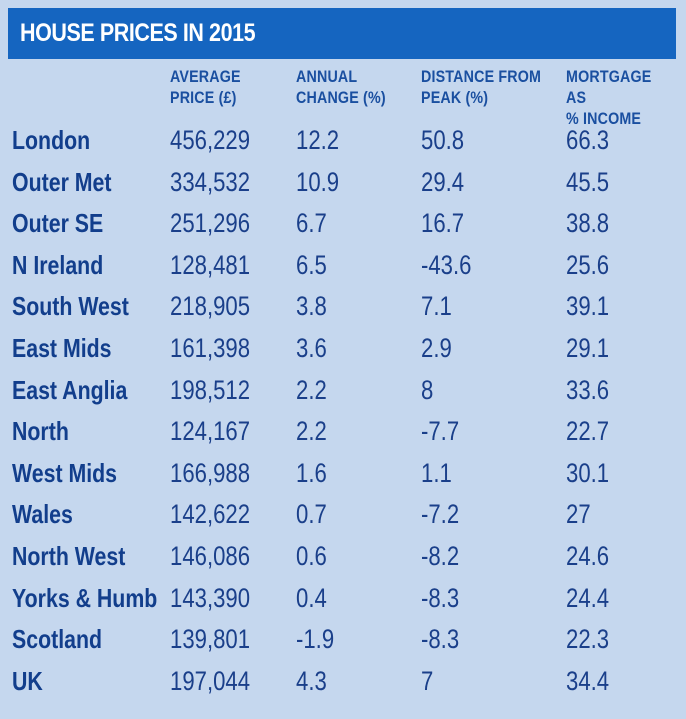 This screenshot has width=686, height=719. Describe the element at coordinates (436, 472) in the screenshot. I see `cell-distance-from-peak: 1.1` at that location.